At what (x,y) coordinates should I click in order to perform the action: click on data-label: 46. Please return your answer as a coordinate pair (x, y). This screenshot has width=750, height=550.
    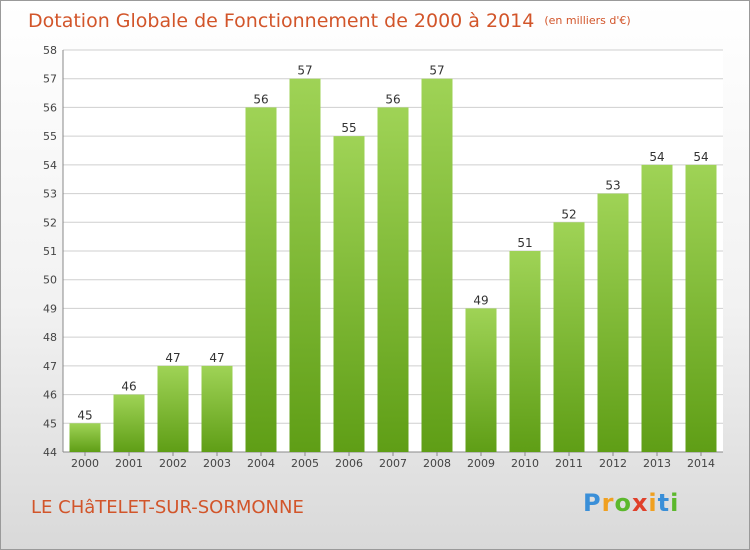
    Looking at the image, I should click on (128, 387).